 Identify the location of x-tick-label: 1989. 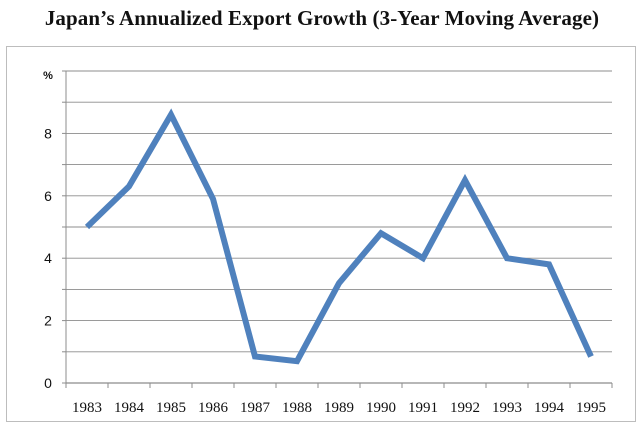
(339, 408).